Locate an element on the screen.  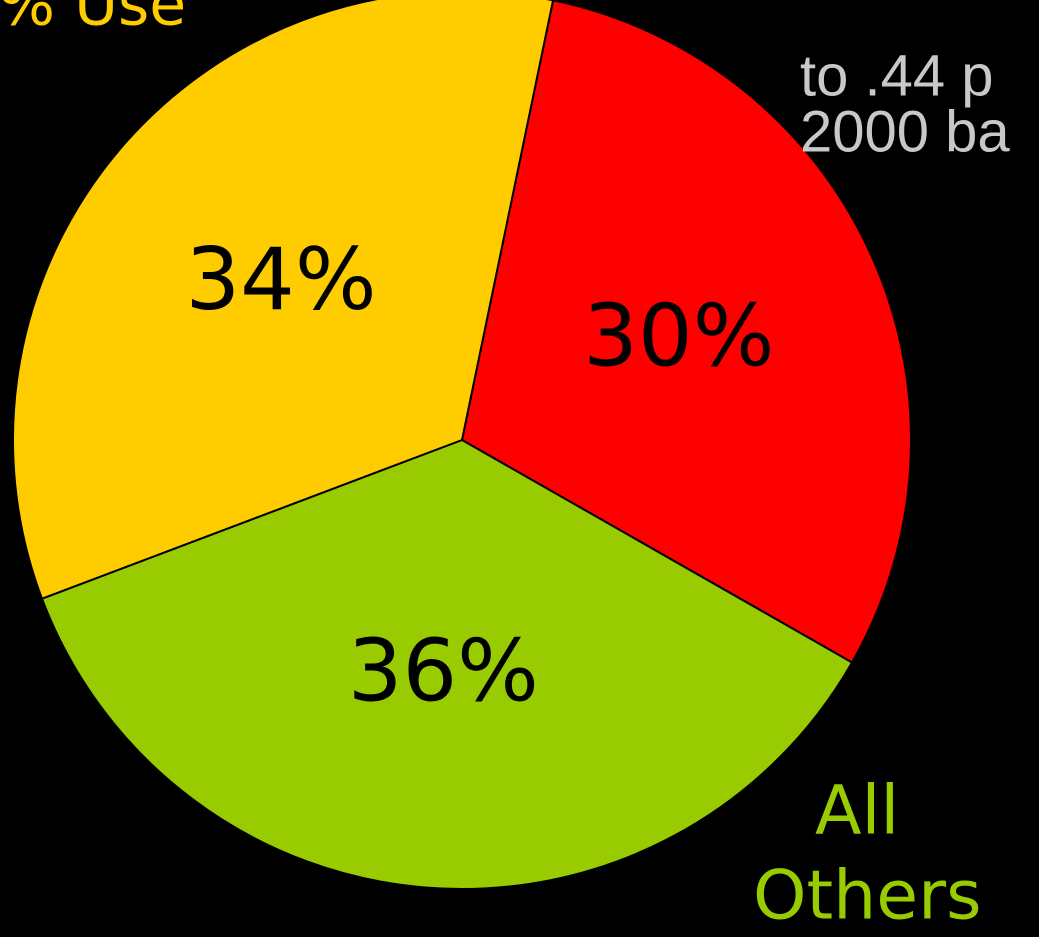
slice-label: 34% is located at coordinates (280, 280).